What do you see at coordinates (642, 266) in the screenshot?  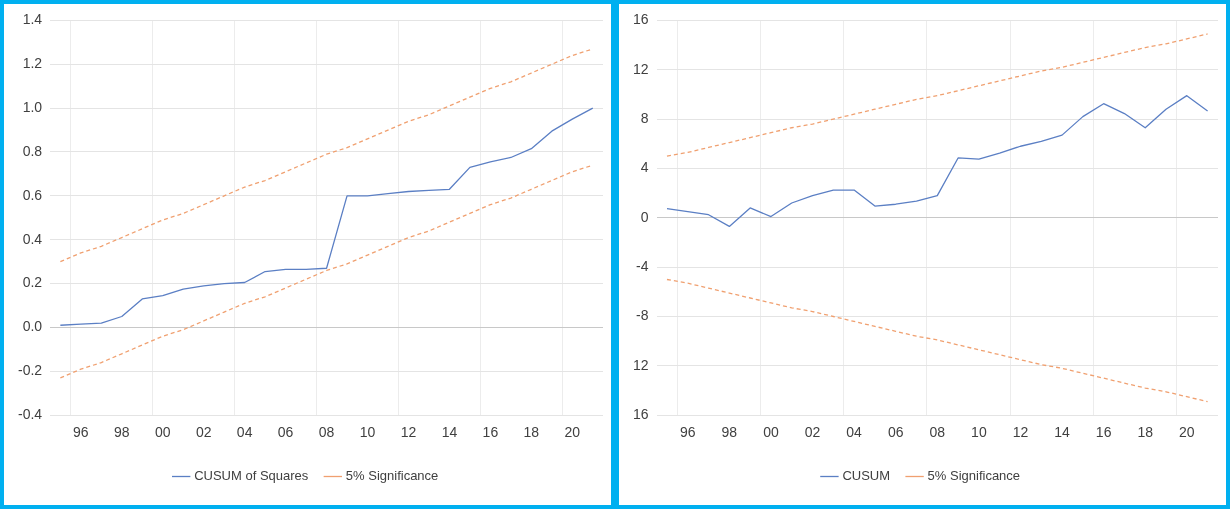 I see `y-tick-label: -4` at bounding box center [642, 266].